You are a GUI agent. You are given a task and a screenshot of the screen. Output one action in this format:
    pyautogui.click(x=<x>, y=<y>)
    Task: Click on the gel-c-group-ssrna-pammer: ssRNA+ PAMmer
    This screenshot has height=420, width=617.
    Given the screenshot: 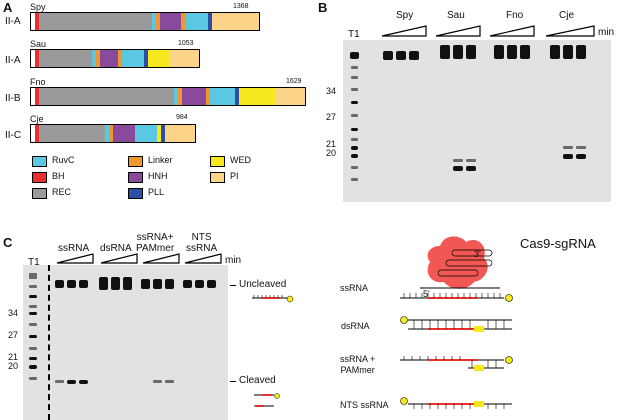 What is the action you would take?
    pyautogui.click(x=155, y=243)
    